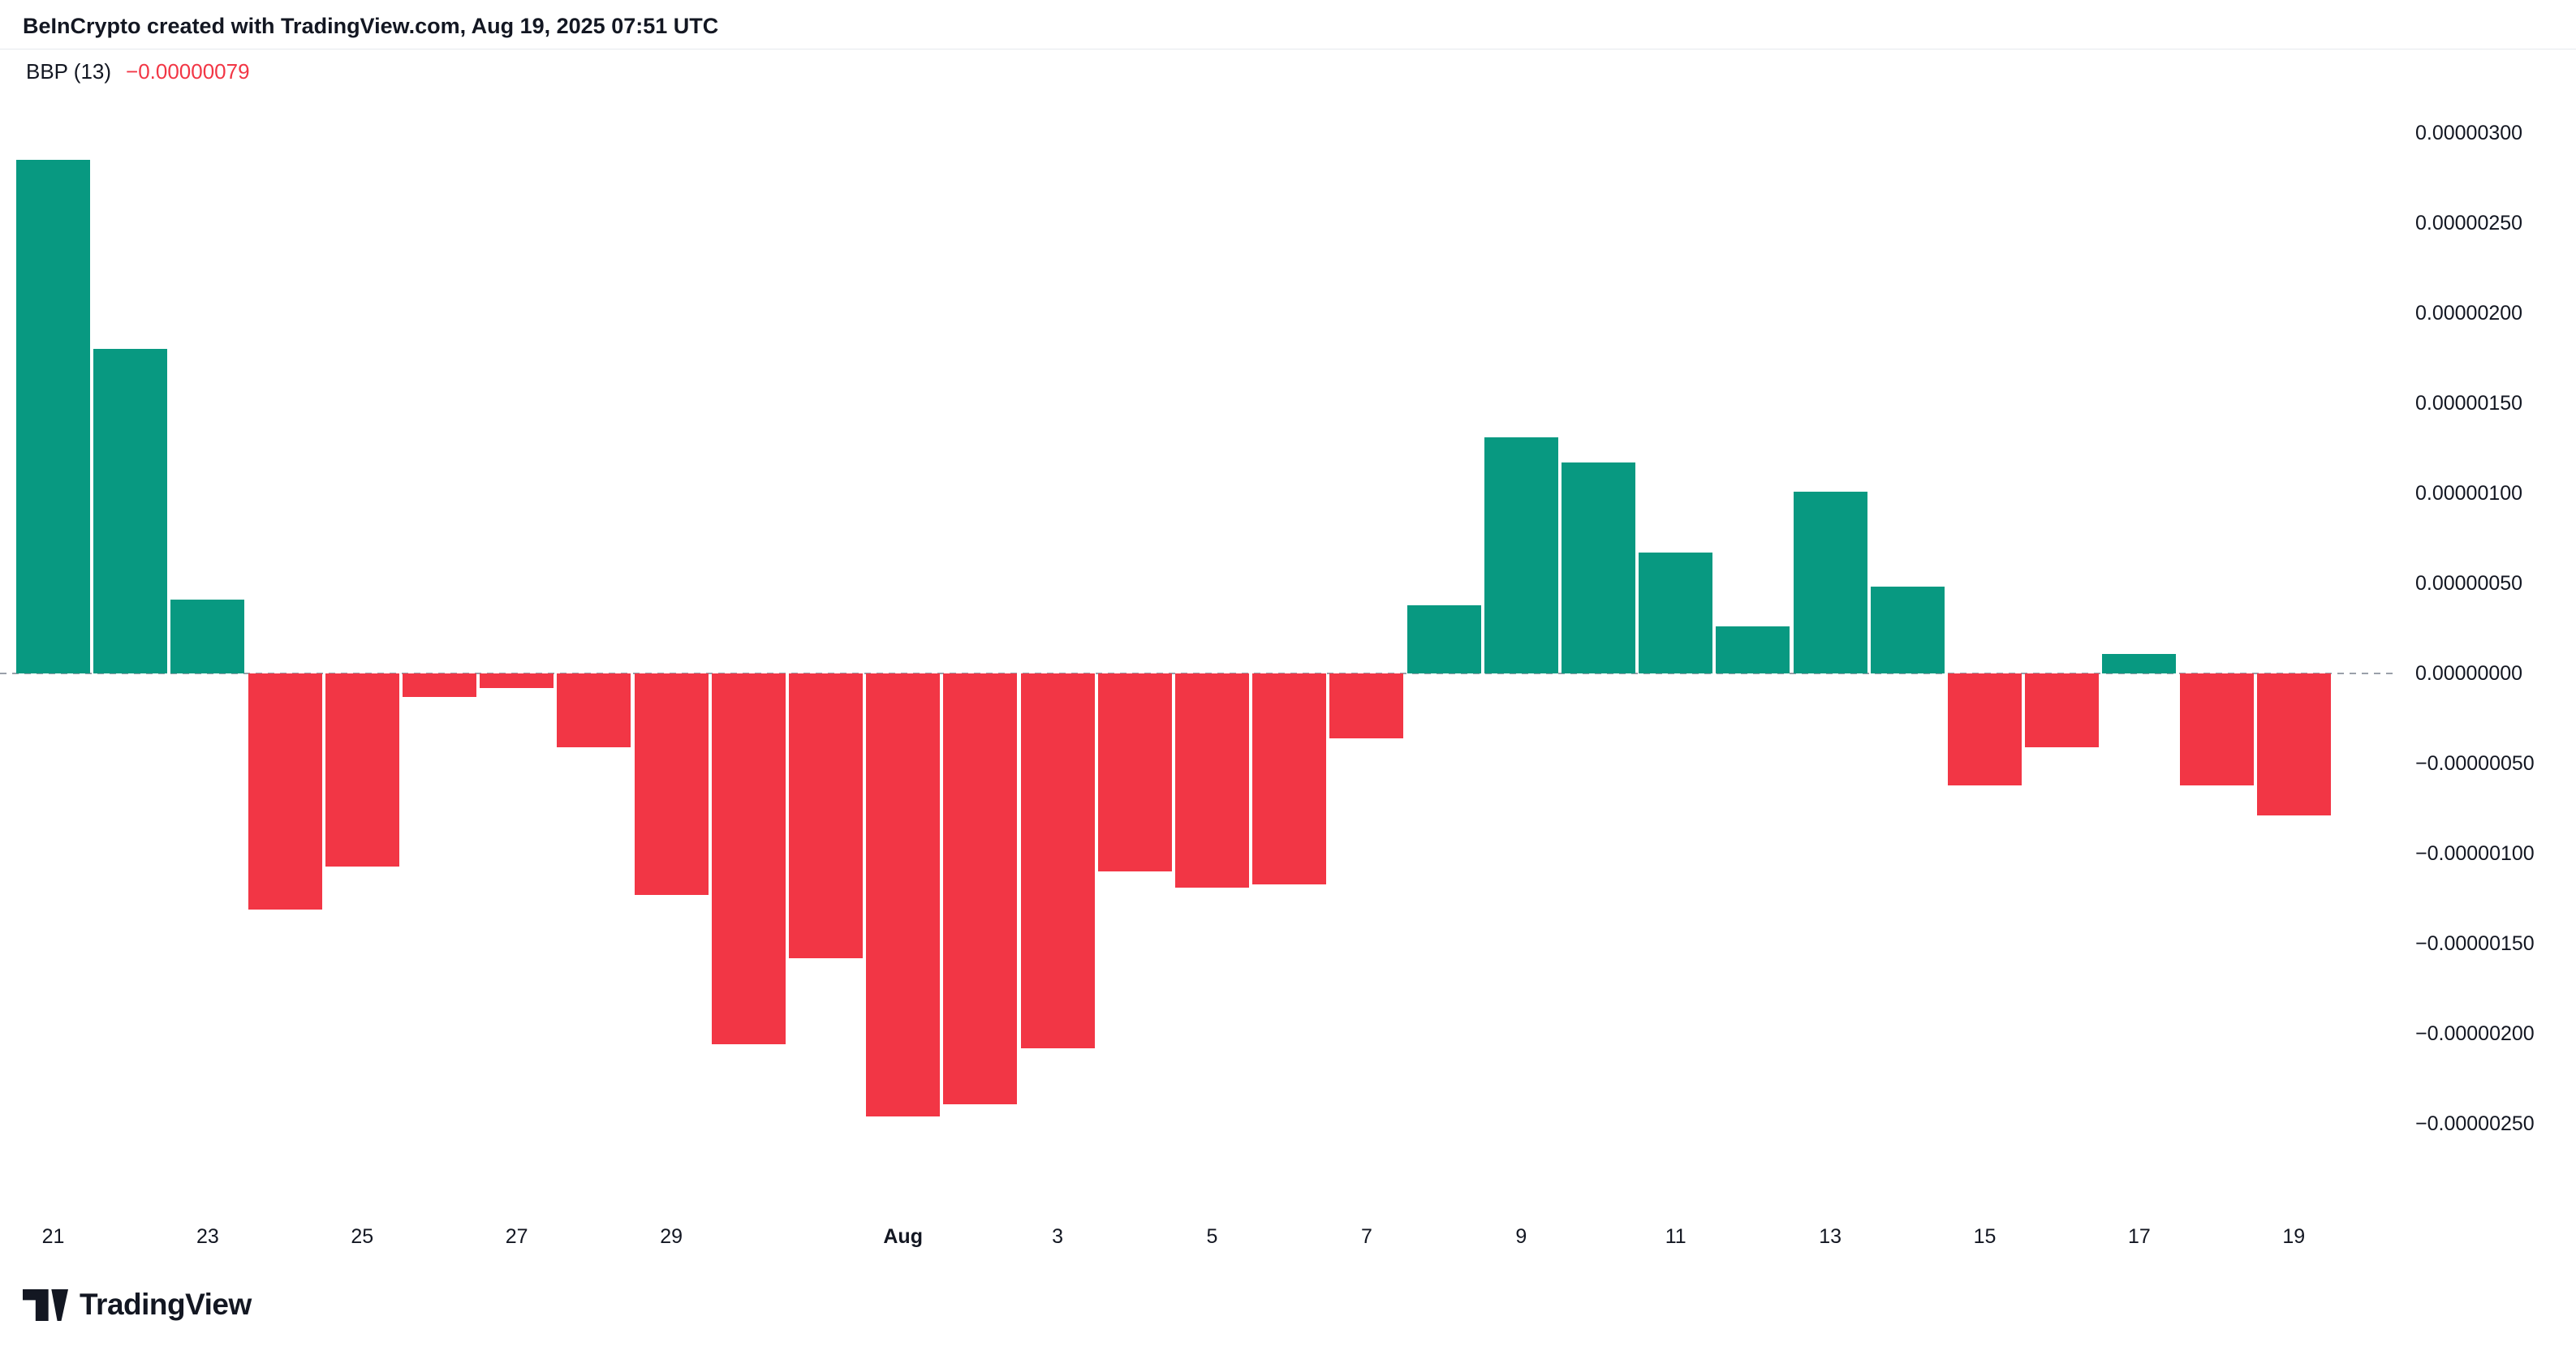 The height and width of the screenshot is (1355, 2576). I want to click on x-axis-label: 23, so click(208, 1236).